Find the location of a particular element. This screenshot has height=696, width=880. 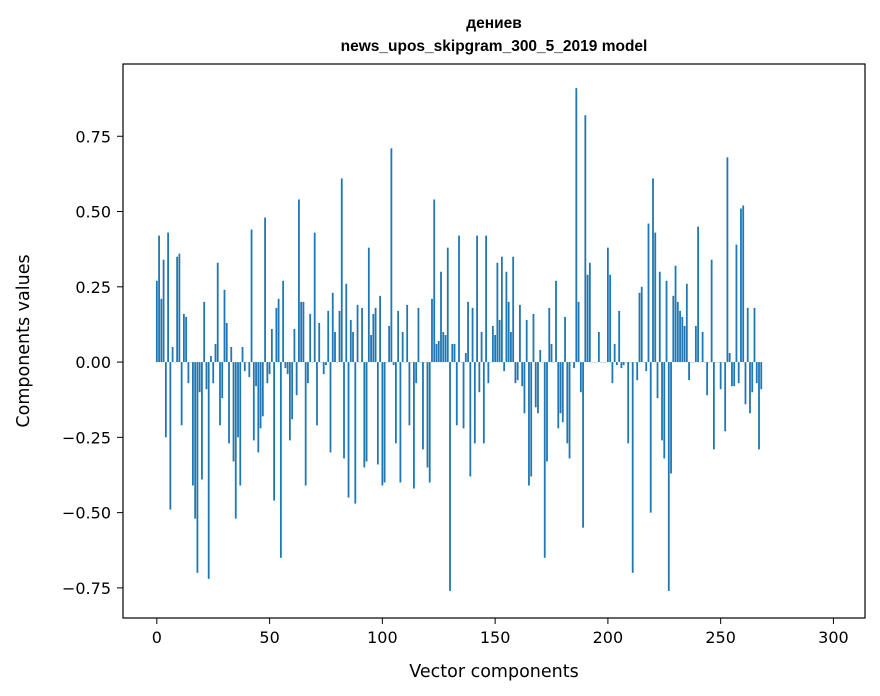

y-axis-label: Components values is located at coordinates (24, 340).